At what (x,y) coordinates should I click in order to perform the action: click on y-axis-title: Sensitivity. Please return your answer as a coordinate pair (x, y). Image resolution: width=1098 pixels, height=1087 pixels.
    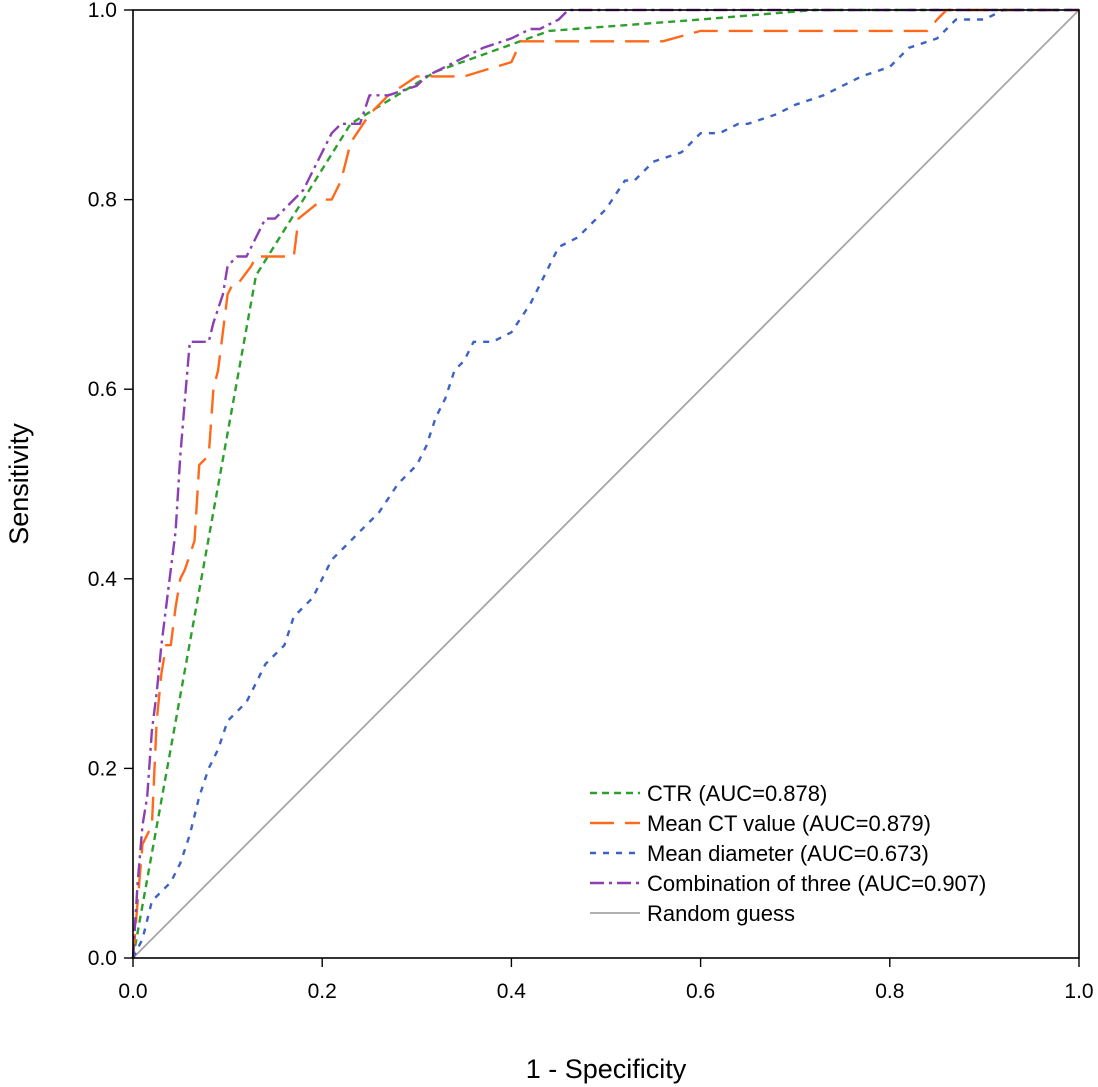
    Looking at the image, I should click on (19, 484).